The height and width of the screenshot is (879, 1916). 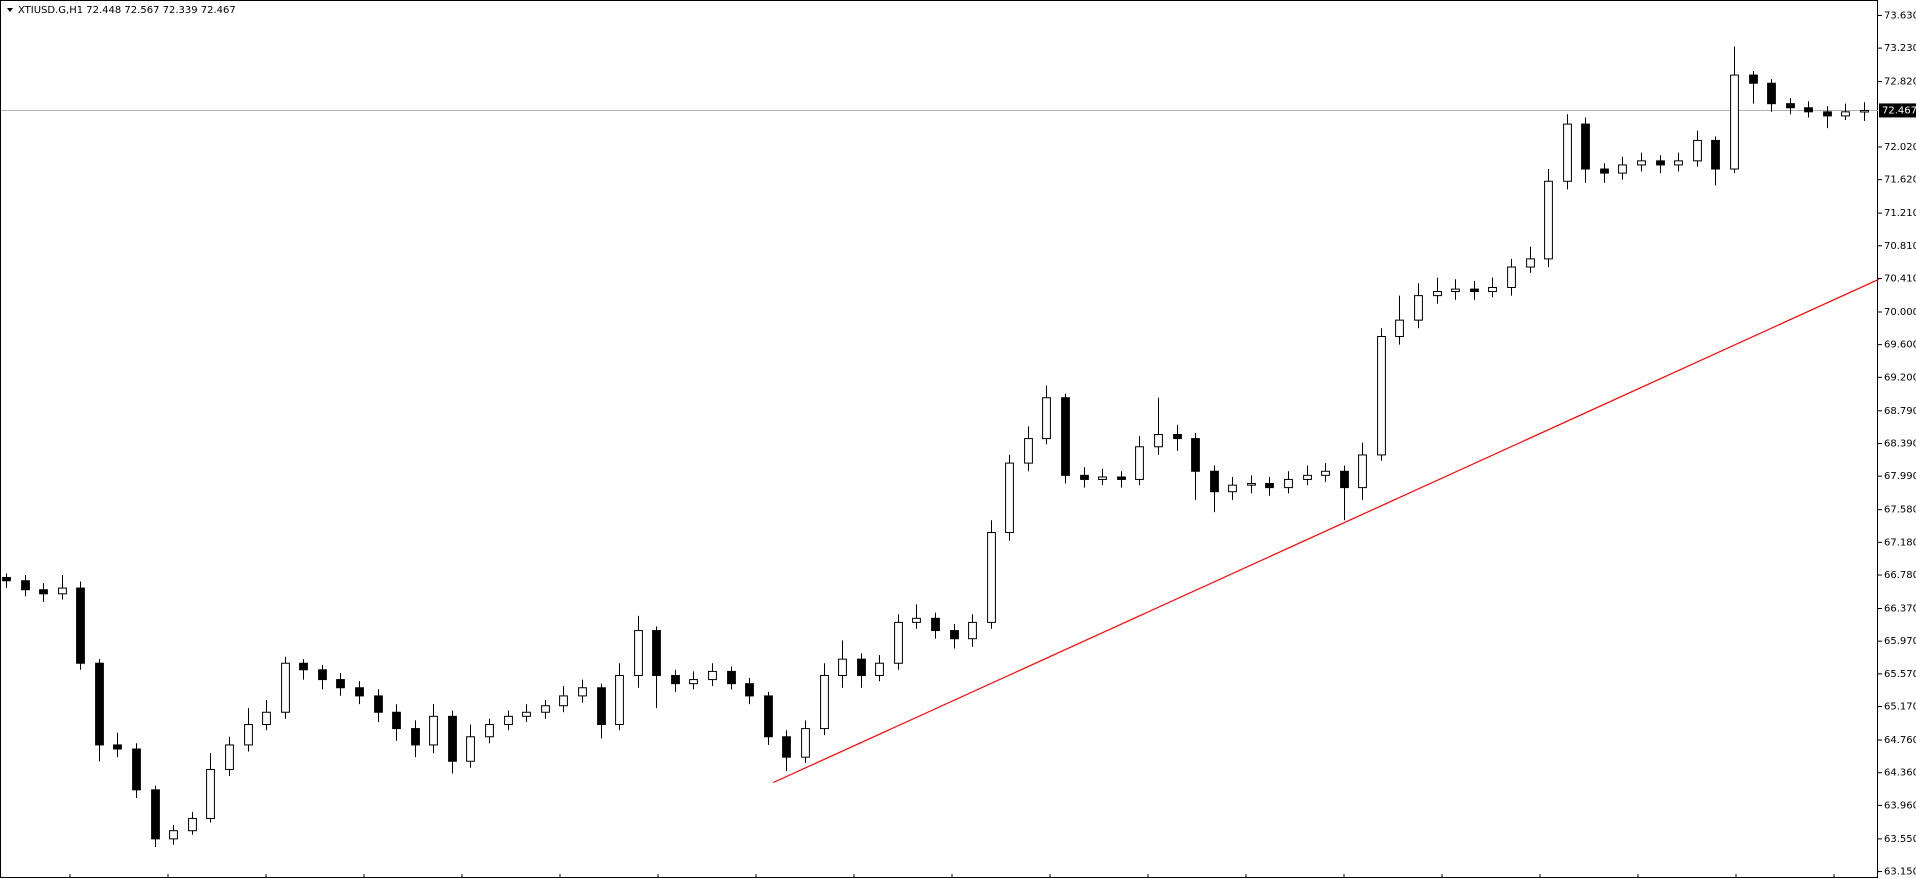 What do you see at coordinates (1900, 345) in the screenshot?
I see `y-tick-label: 69.600` at bounding box center [1900, 345].